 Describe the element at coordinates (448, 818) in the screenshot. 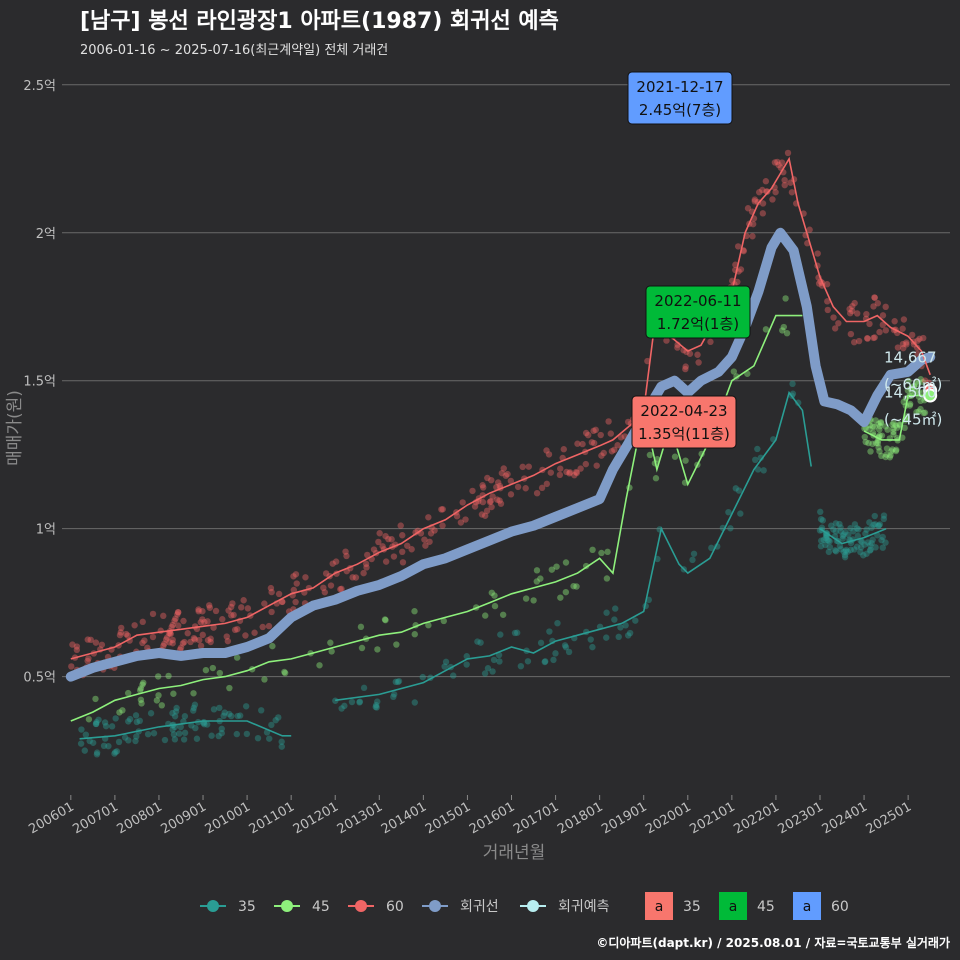

I see `x-tick-label: 201501` at that location.